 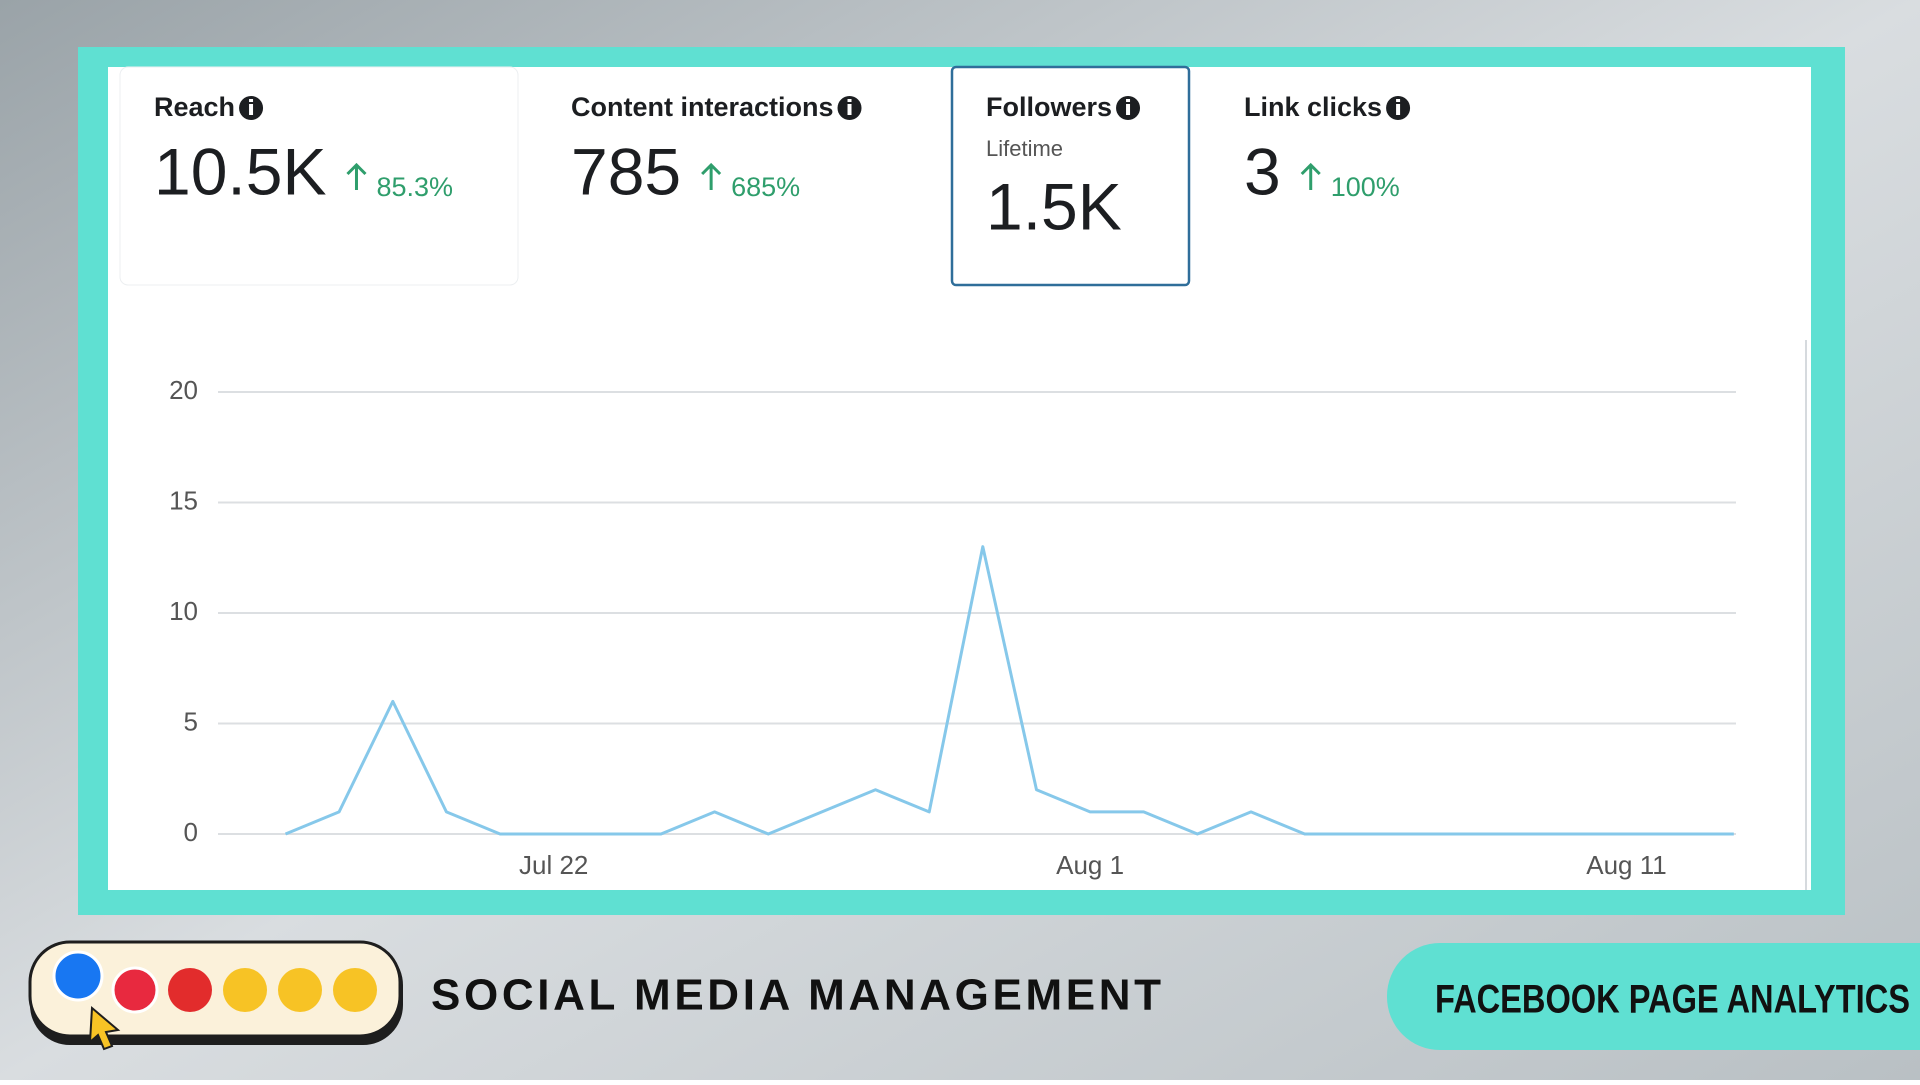 I want to click on y-tick-label: 10, so click(x=183, y=611).